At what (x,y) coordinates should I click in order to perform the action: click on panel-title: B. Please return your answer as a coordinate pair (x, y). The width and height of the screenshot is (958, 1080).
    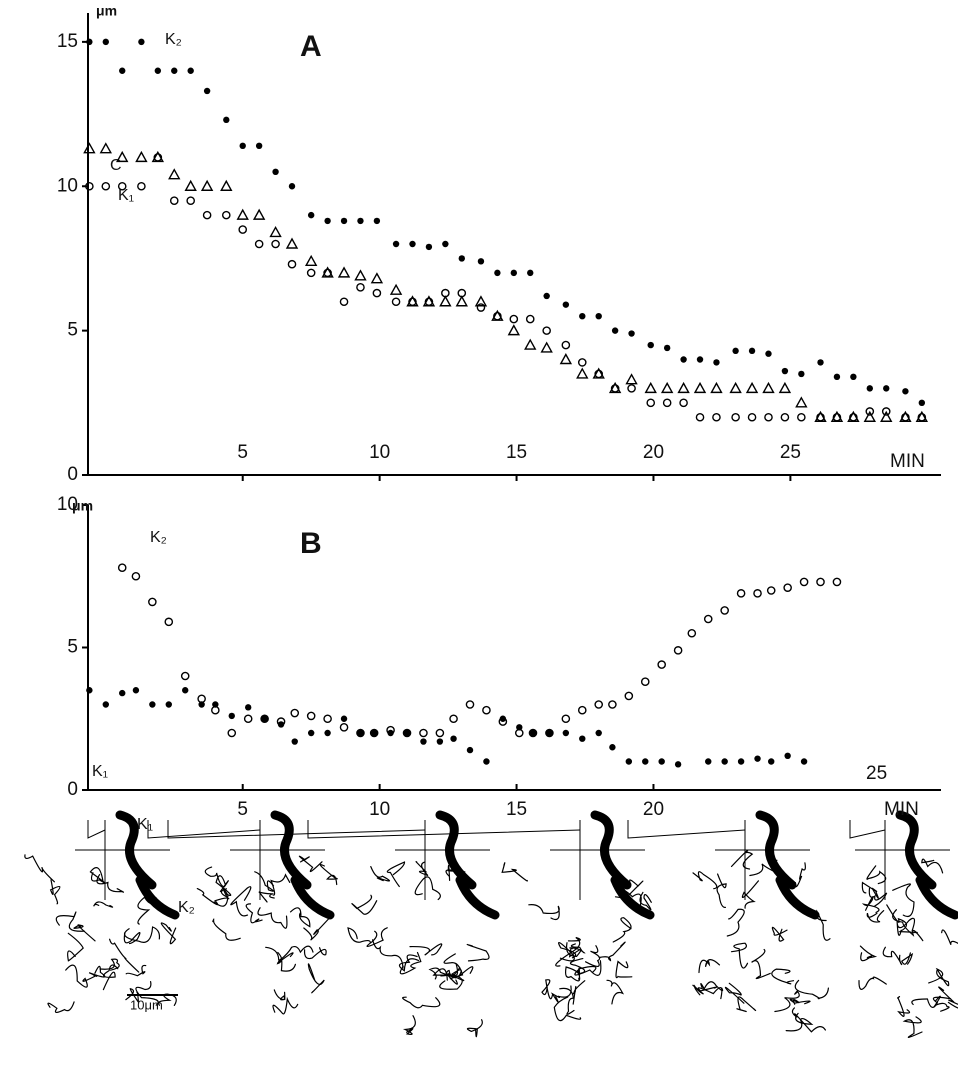
    Looking at the image, I should click on (311, 543).